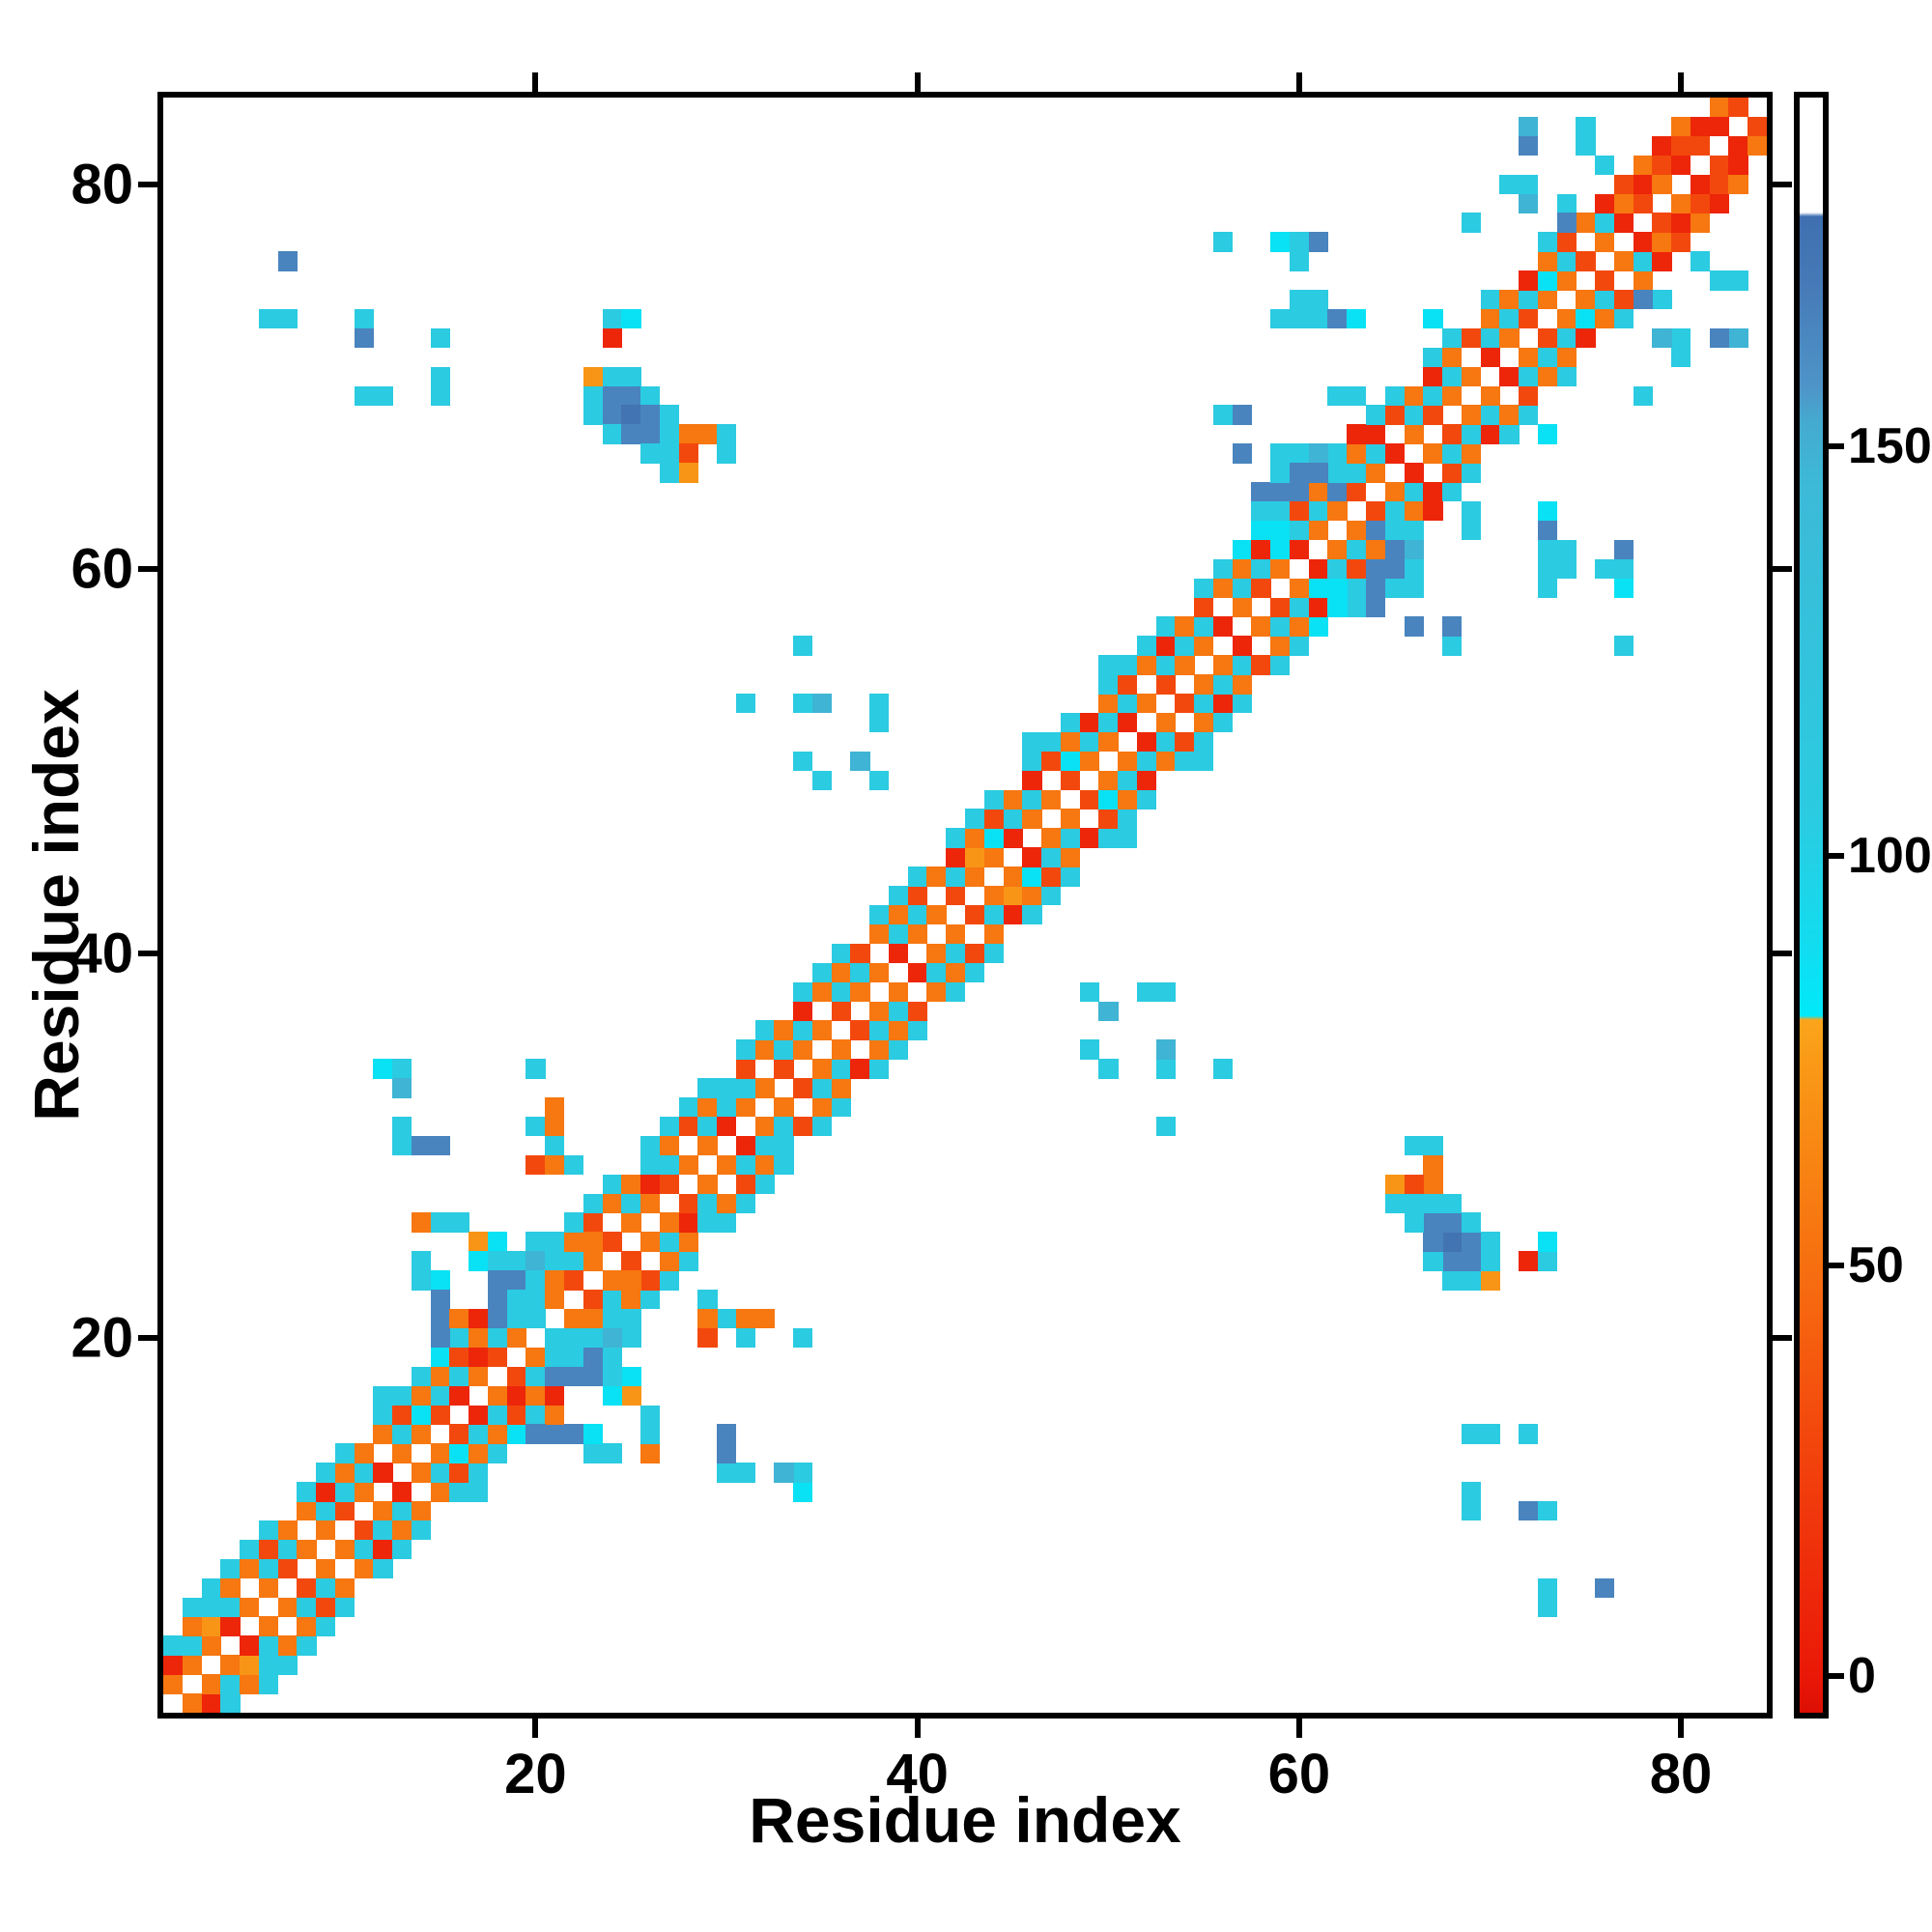 The image size is (1932, 1932). What do you see at coordinates (1811, 905) in the screenshot?
I see `colorbar` at bounding box center [1811, 905].